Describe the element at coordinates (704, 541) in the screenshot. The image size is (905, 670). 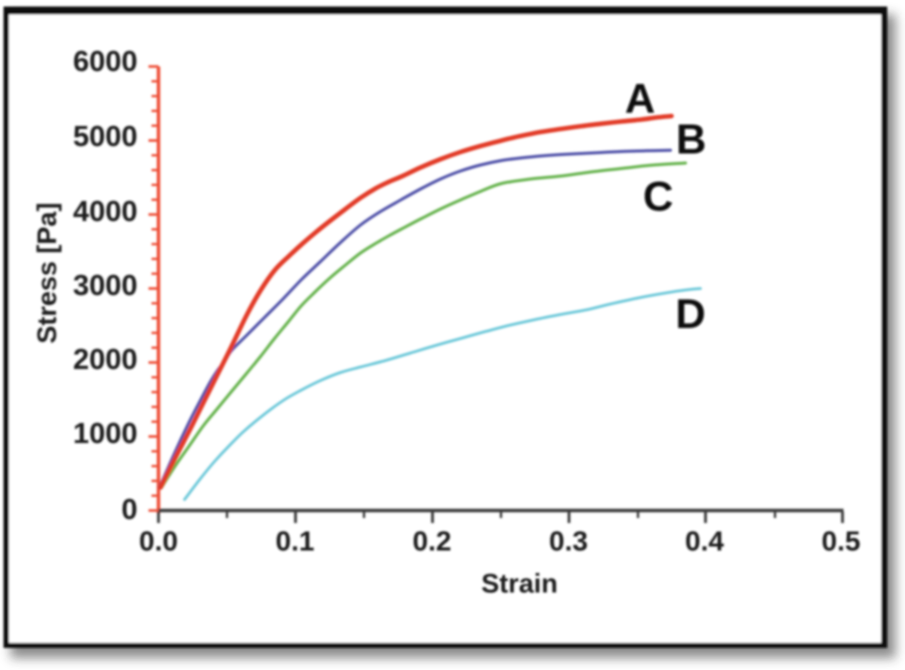
I see `svg-text: 0.4` at that location.